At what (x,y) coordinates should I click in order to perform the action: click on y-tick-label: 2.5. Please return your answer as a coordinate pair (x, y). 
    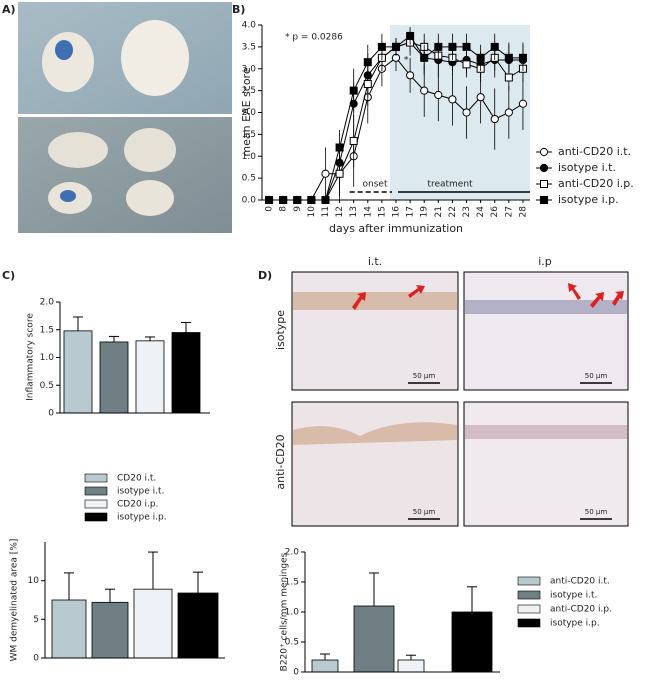
    Looking at the image, I should click on (249, 91).